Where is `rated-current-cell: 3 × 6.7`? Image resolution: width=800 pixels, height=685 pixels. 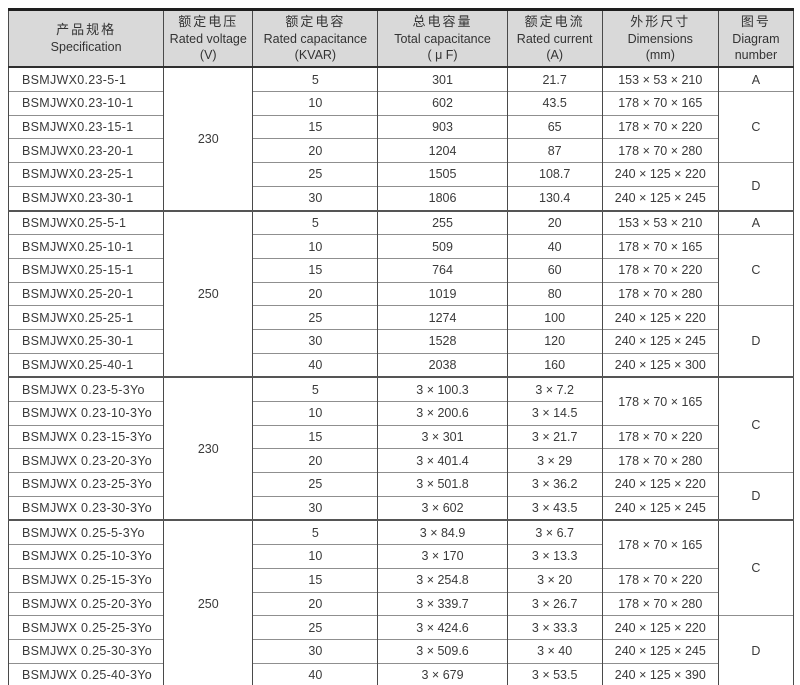 rated-current-cell: 3 × 6.7 is located at coordinates (554, 532).